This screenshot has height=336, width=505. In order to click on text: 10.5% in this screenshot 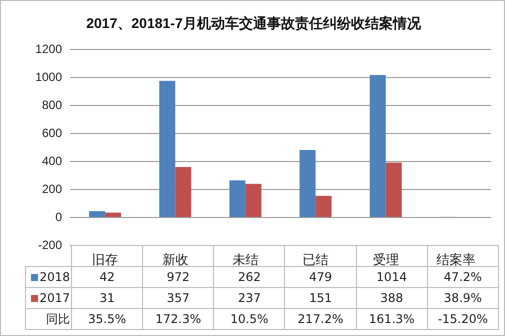, I will do `click(249, 319)`.